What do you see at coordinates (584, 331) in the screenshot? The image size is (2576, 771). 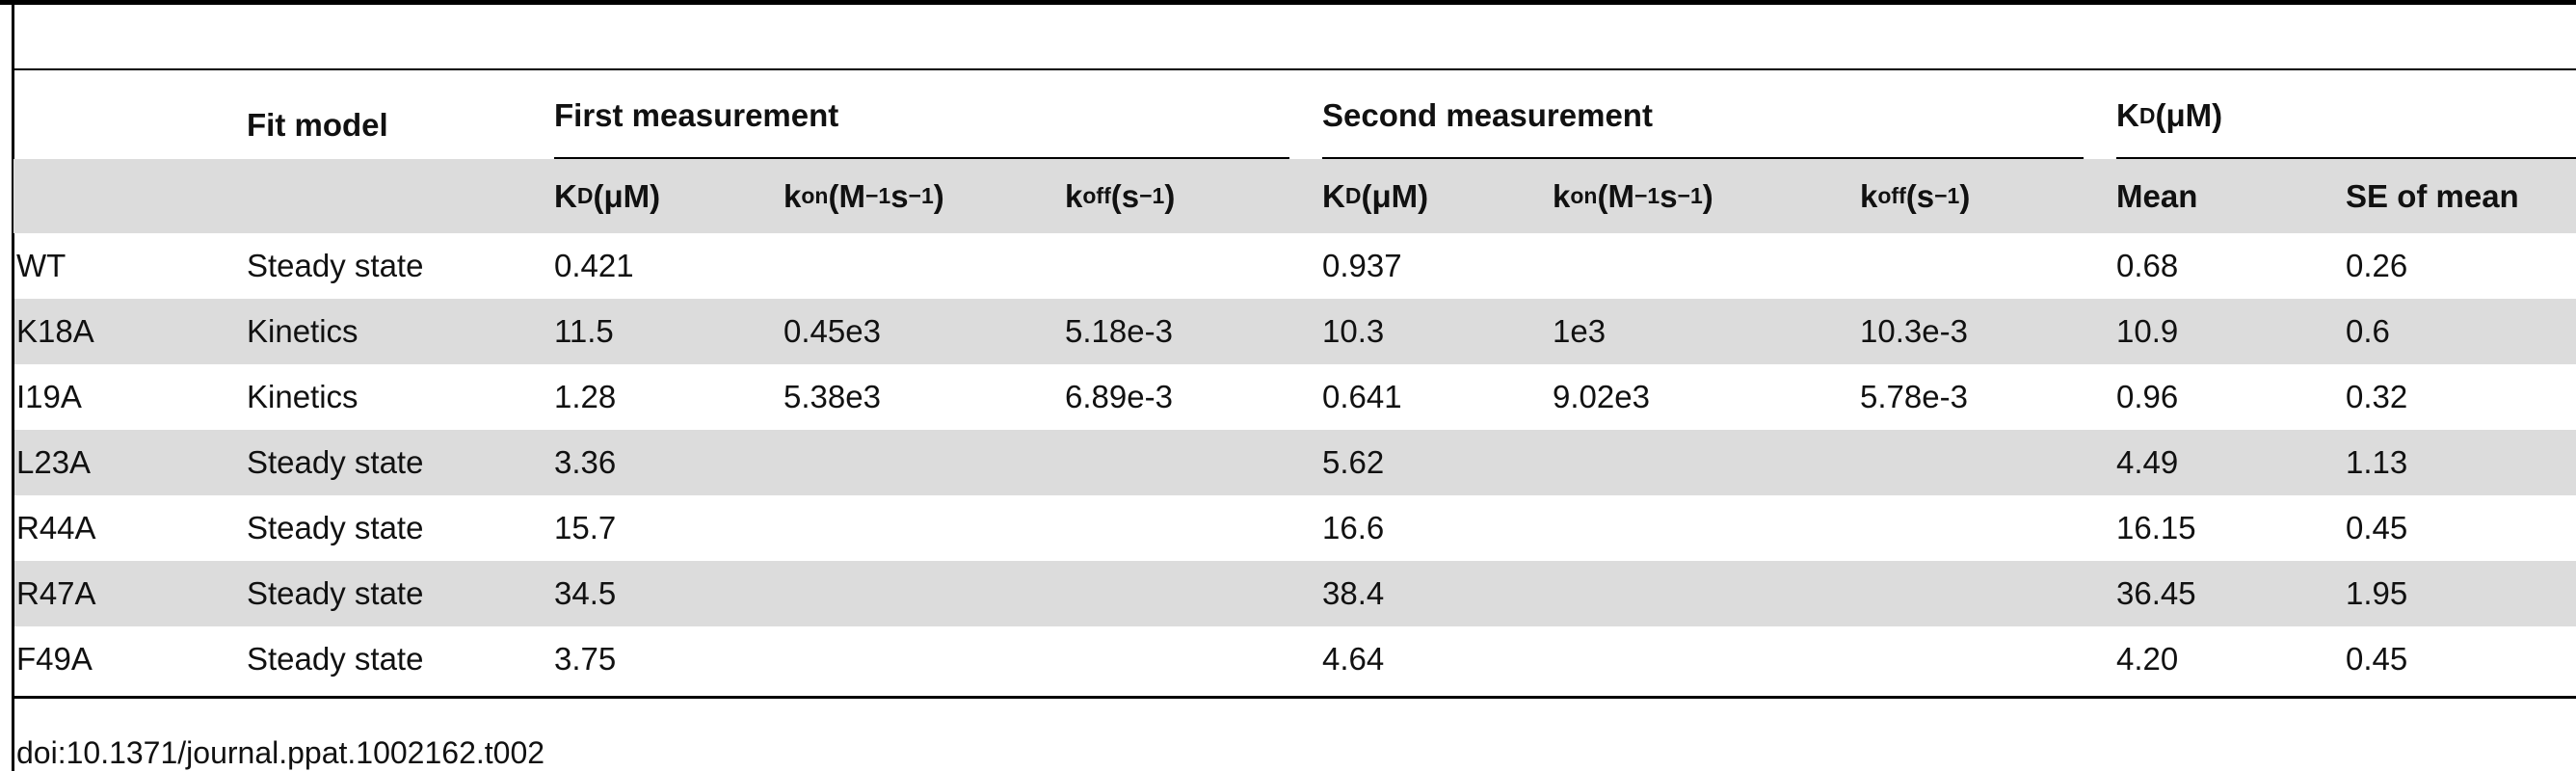 I see `table-cell: 11.5` at bounding box center [584, 331].